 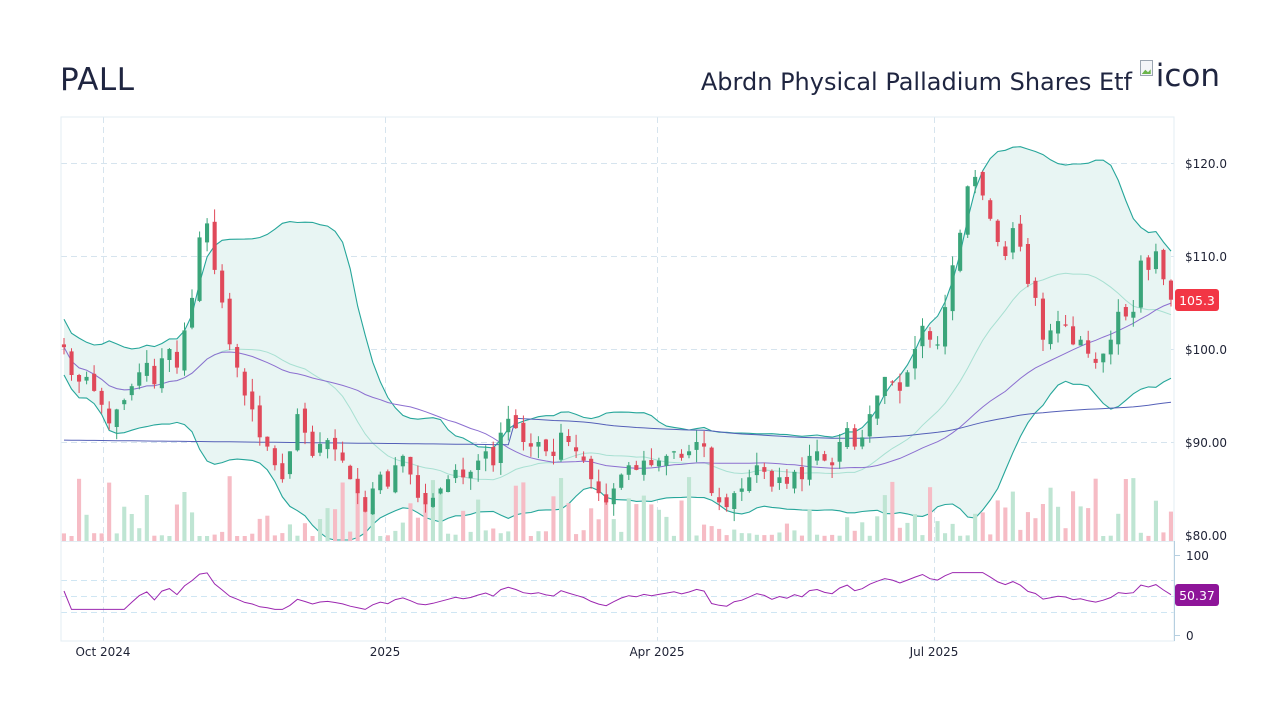 What do you see at coordinates (617, 508) in the screenshot?
I see `volume-bars` at bounding box center [617, 508].